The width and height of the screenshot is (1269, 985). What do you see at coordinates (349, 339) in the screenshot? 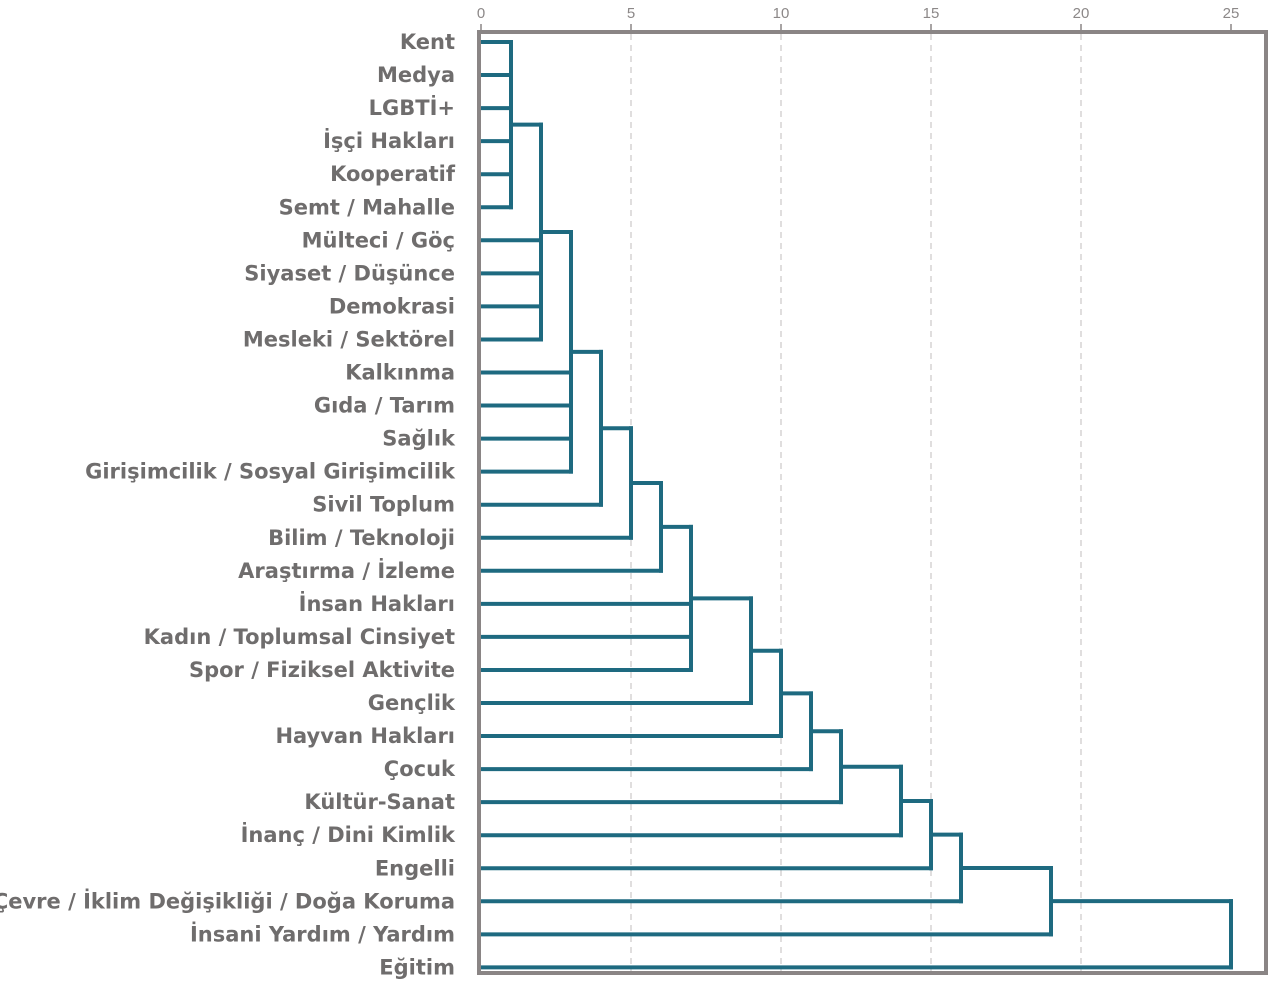
I see `leaf-label: Mesleki / Sektörel` at bounding box center [349, 339].